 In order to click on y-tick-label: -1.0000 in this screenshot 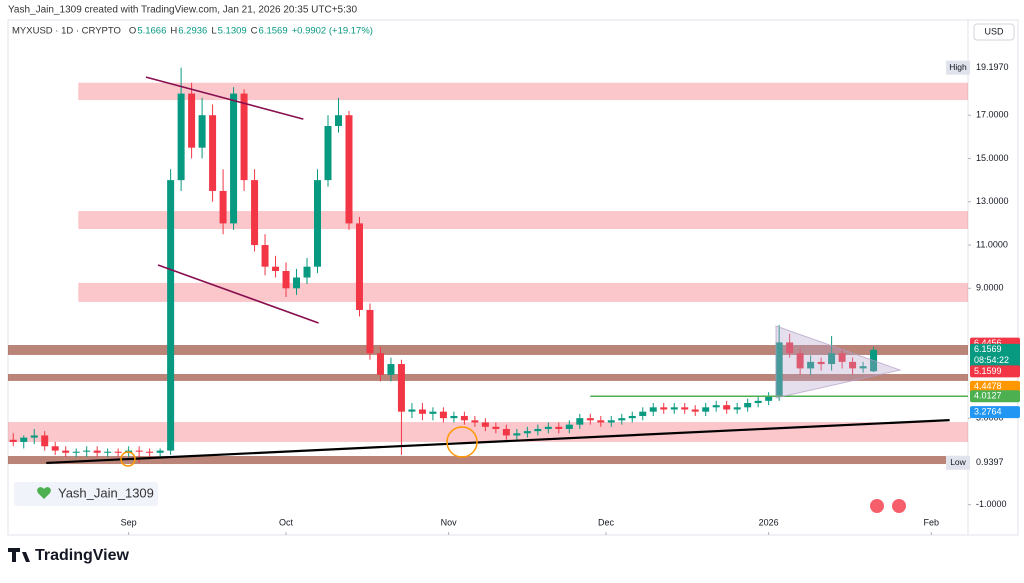, I will do `click(991, 504)`.